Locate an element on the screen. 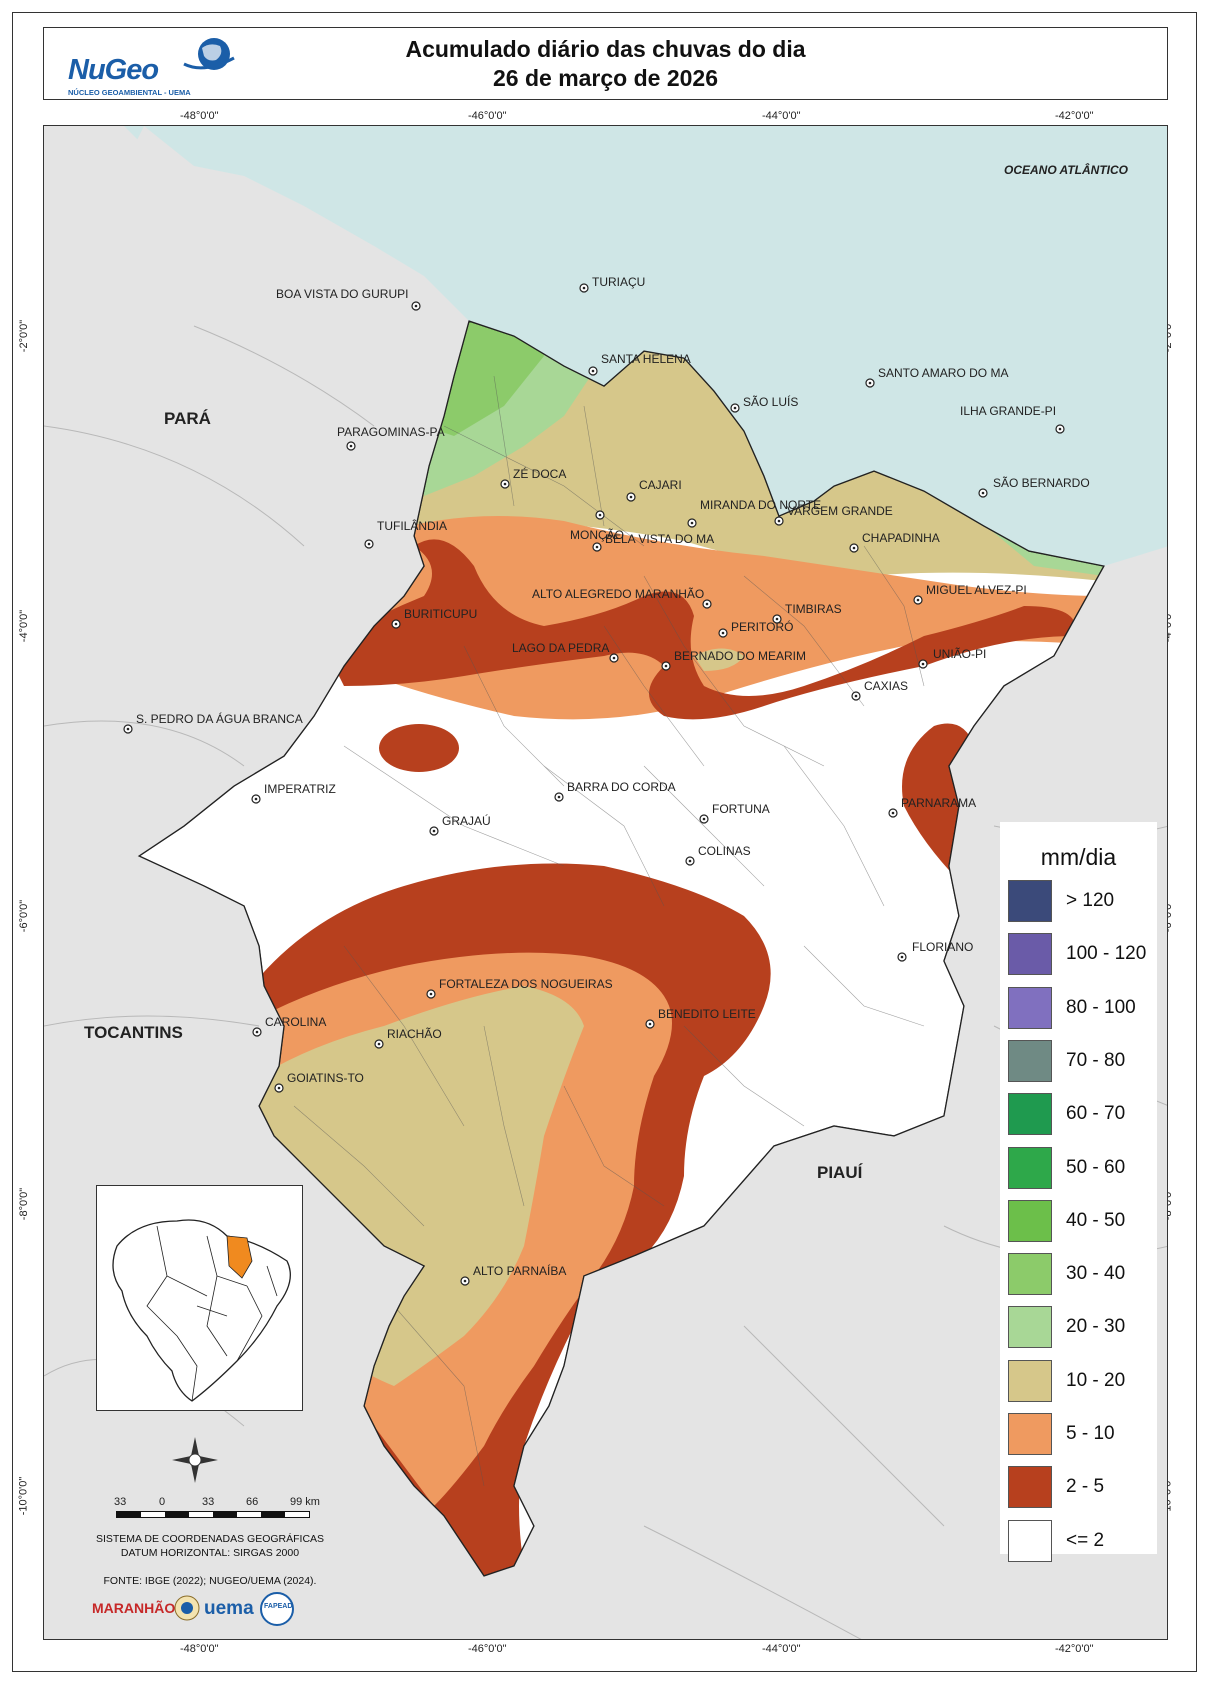  city-label: CAJARI is located at coordinates (660, 485).